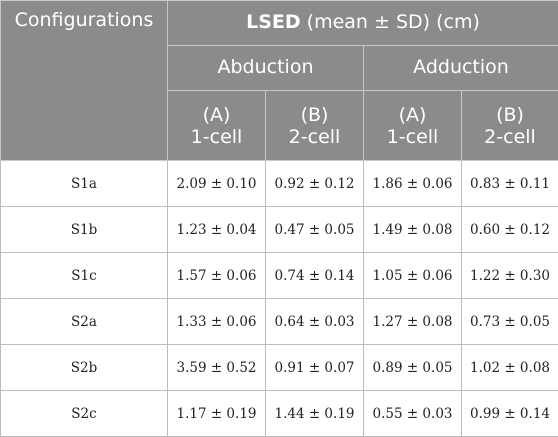  Describe the element at coordinates (217, 322) in the screenshot. I see `value-cell: 1.33 ± 0.06` at that location.